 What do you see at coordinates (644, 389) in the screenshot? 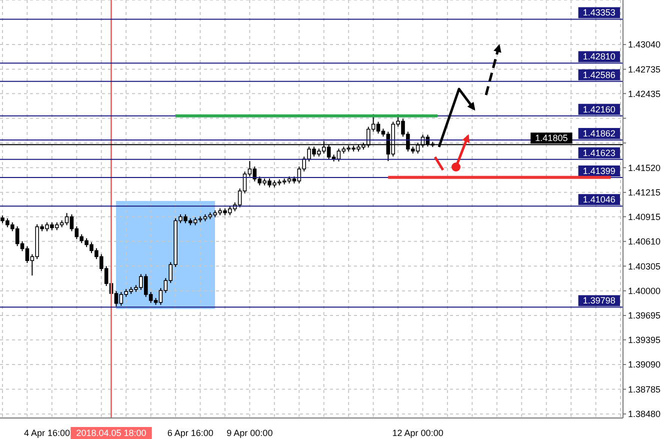
I see `y-tick-label: 1.38785` at bounding box center [644, 389].